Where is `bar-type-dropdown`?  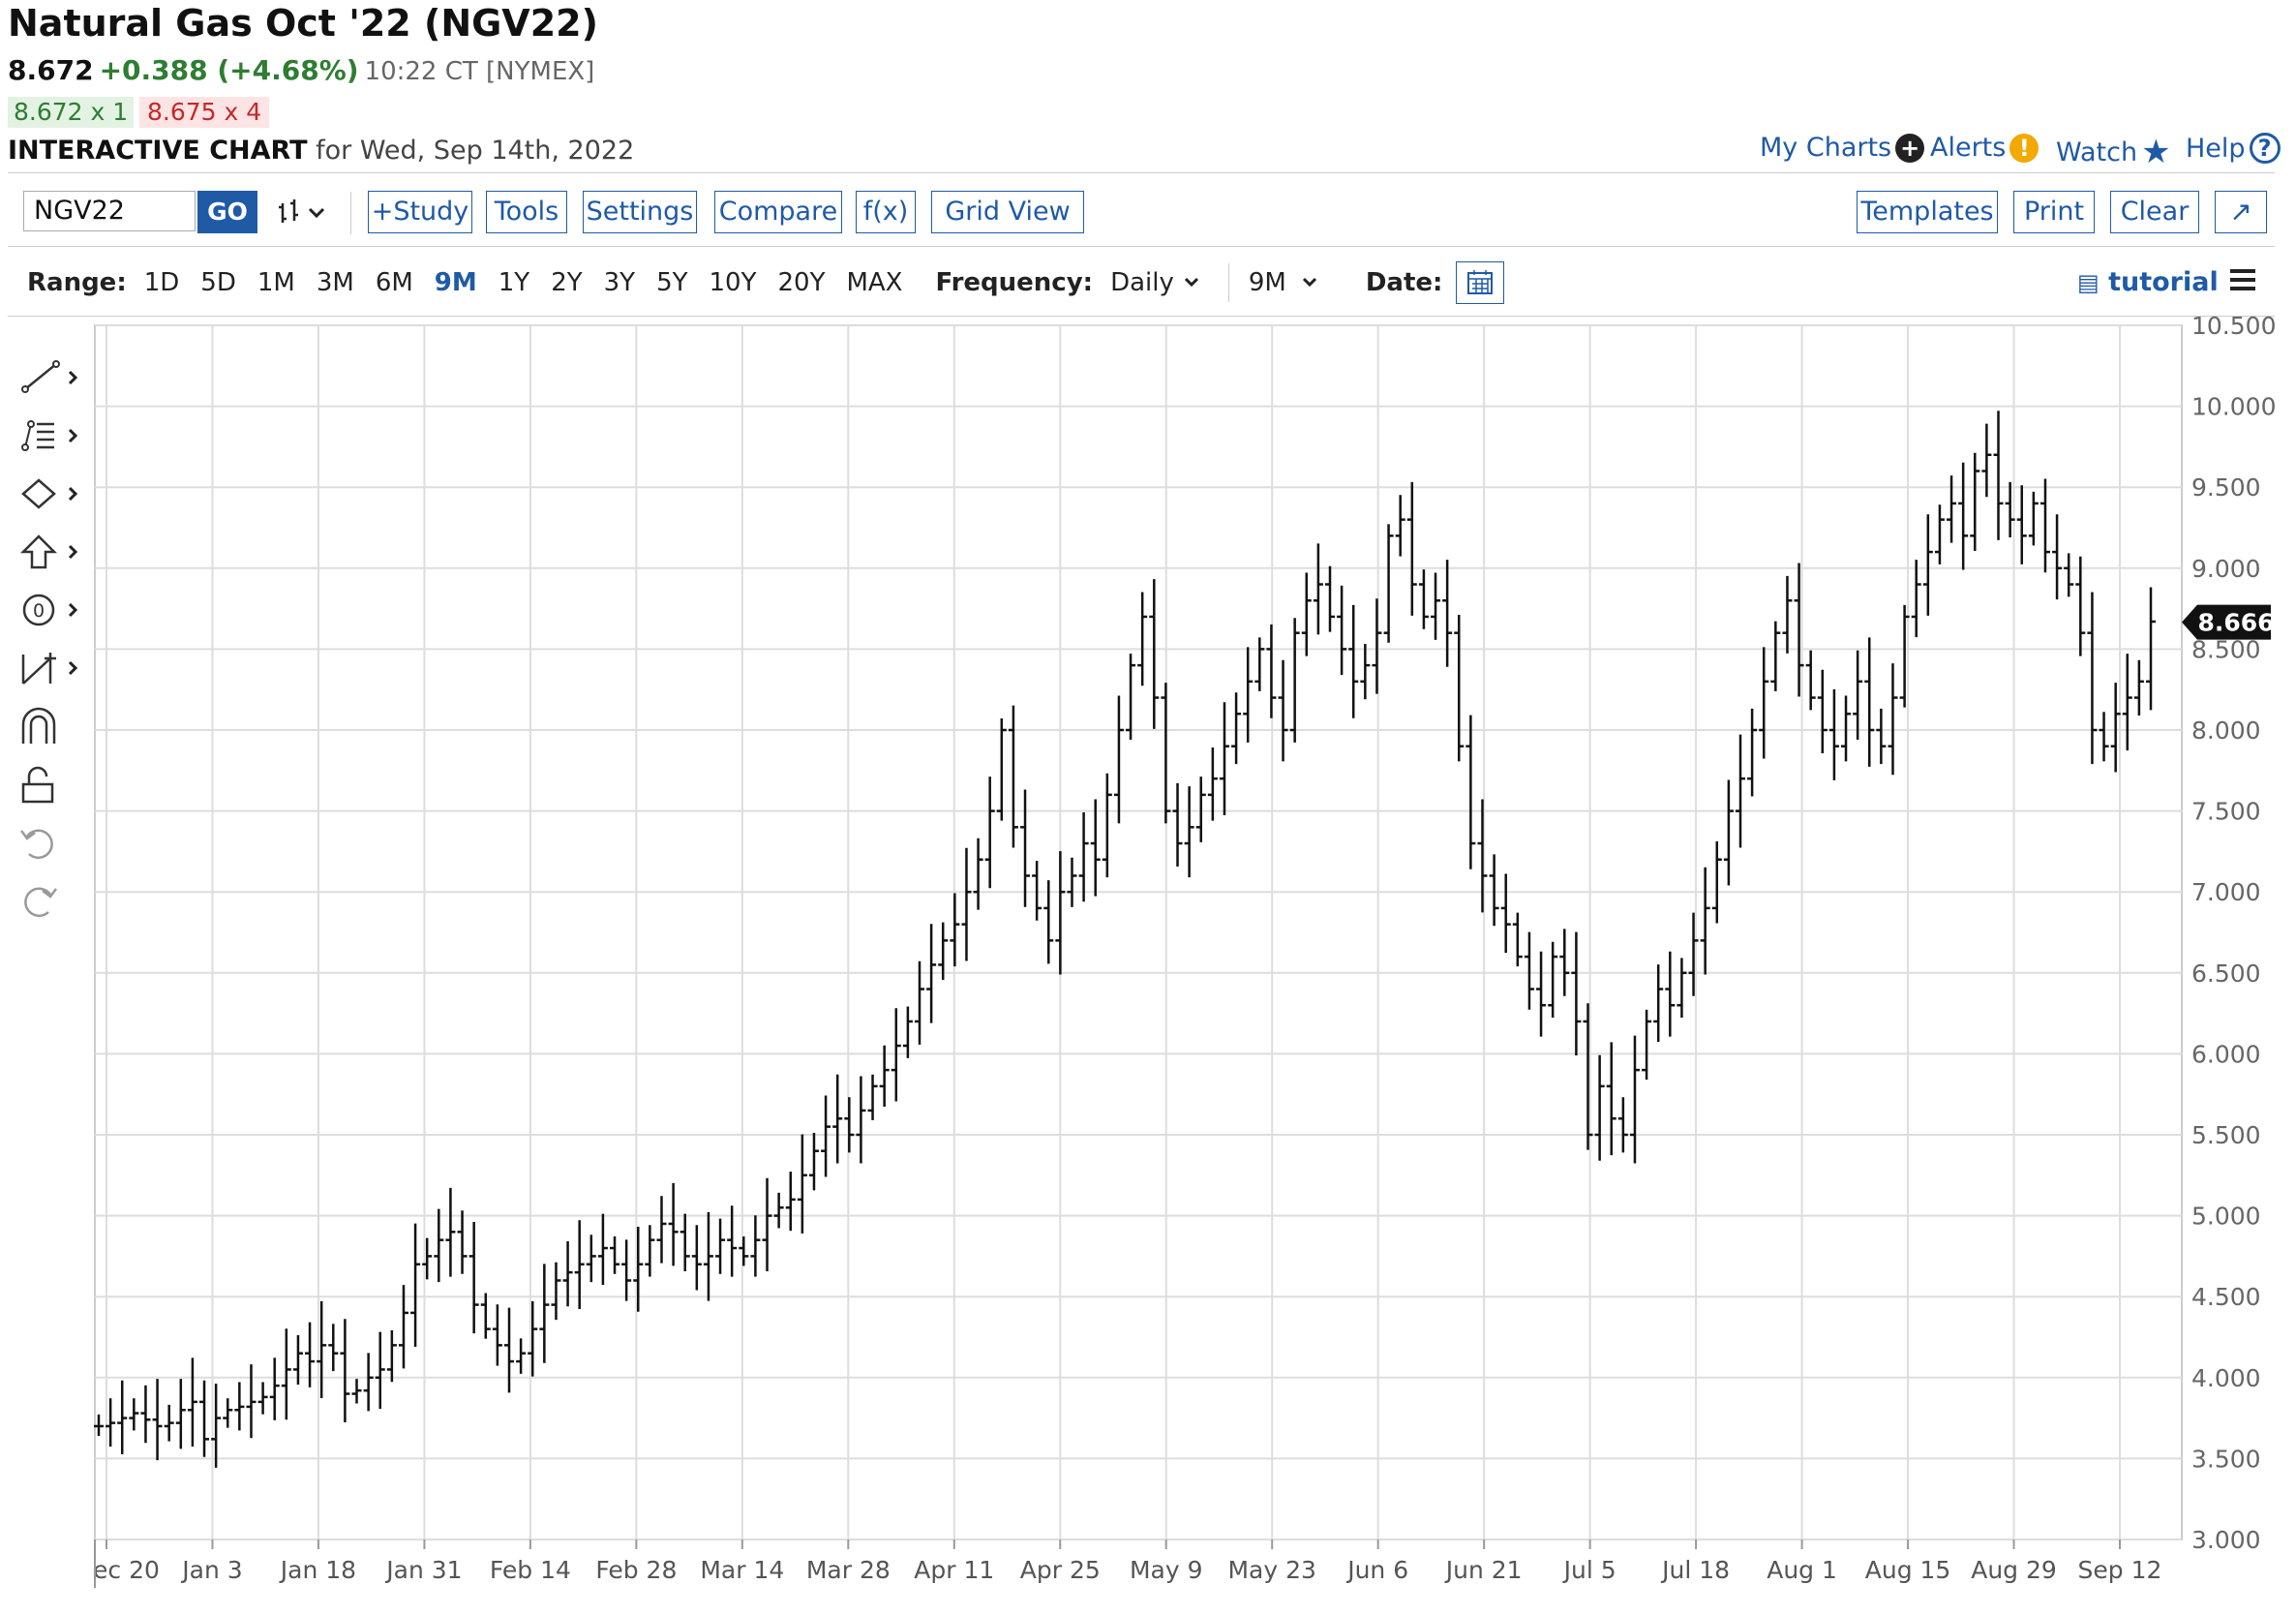 bar-type-dropdown is located at coordinates (303, 212).